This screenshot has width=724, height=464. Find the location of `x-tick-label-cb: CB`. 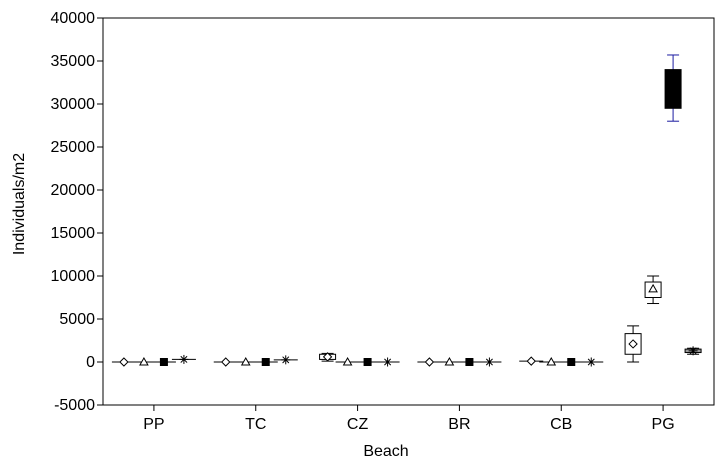

x-tick-label-cb: CB is located at coordinates (561, 424).